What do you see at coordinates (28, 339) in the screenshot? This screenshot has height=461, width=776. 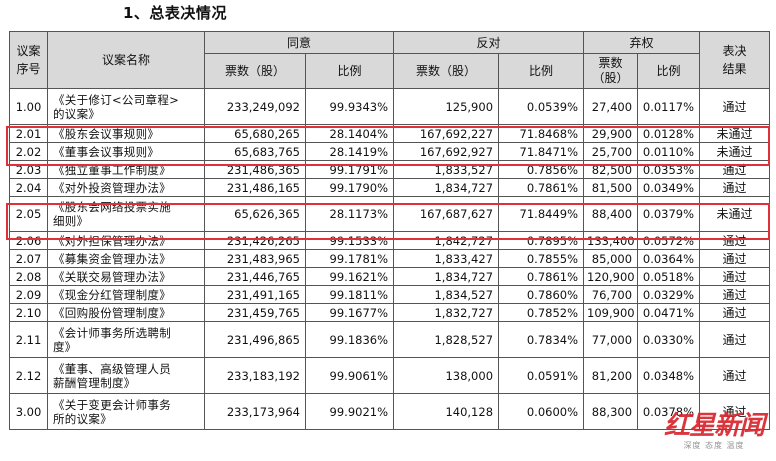 I see `cell-seq: 2.11` at bounding box center [28, 339].